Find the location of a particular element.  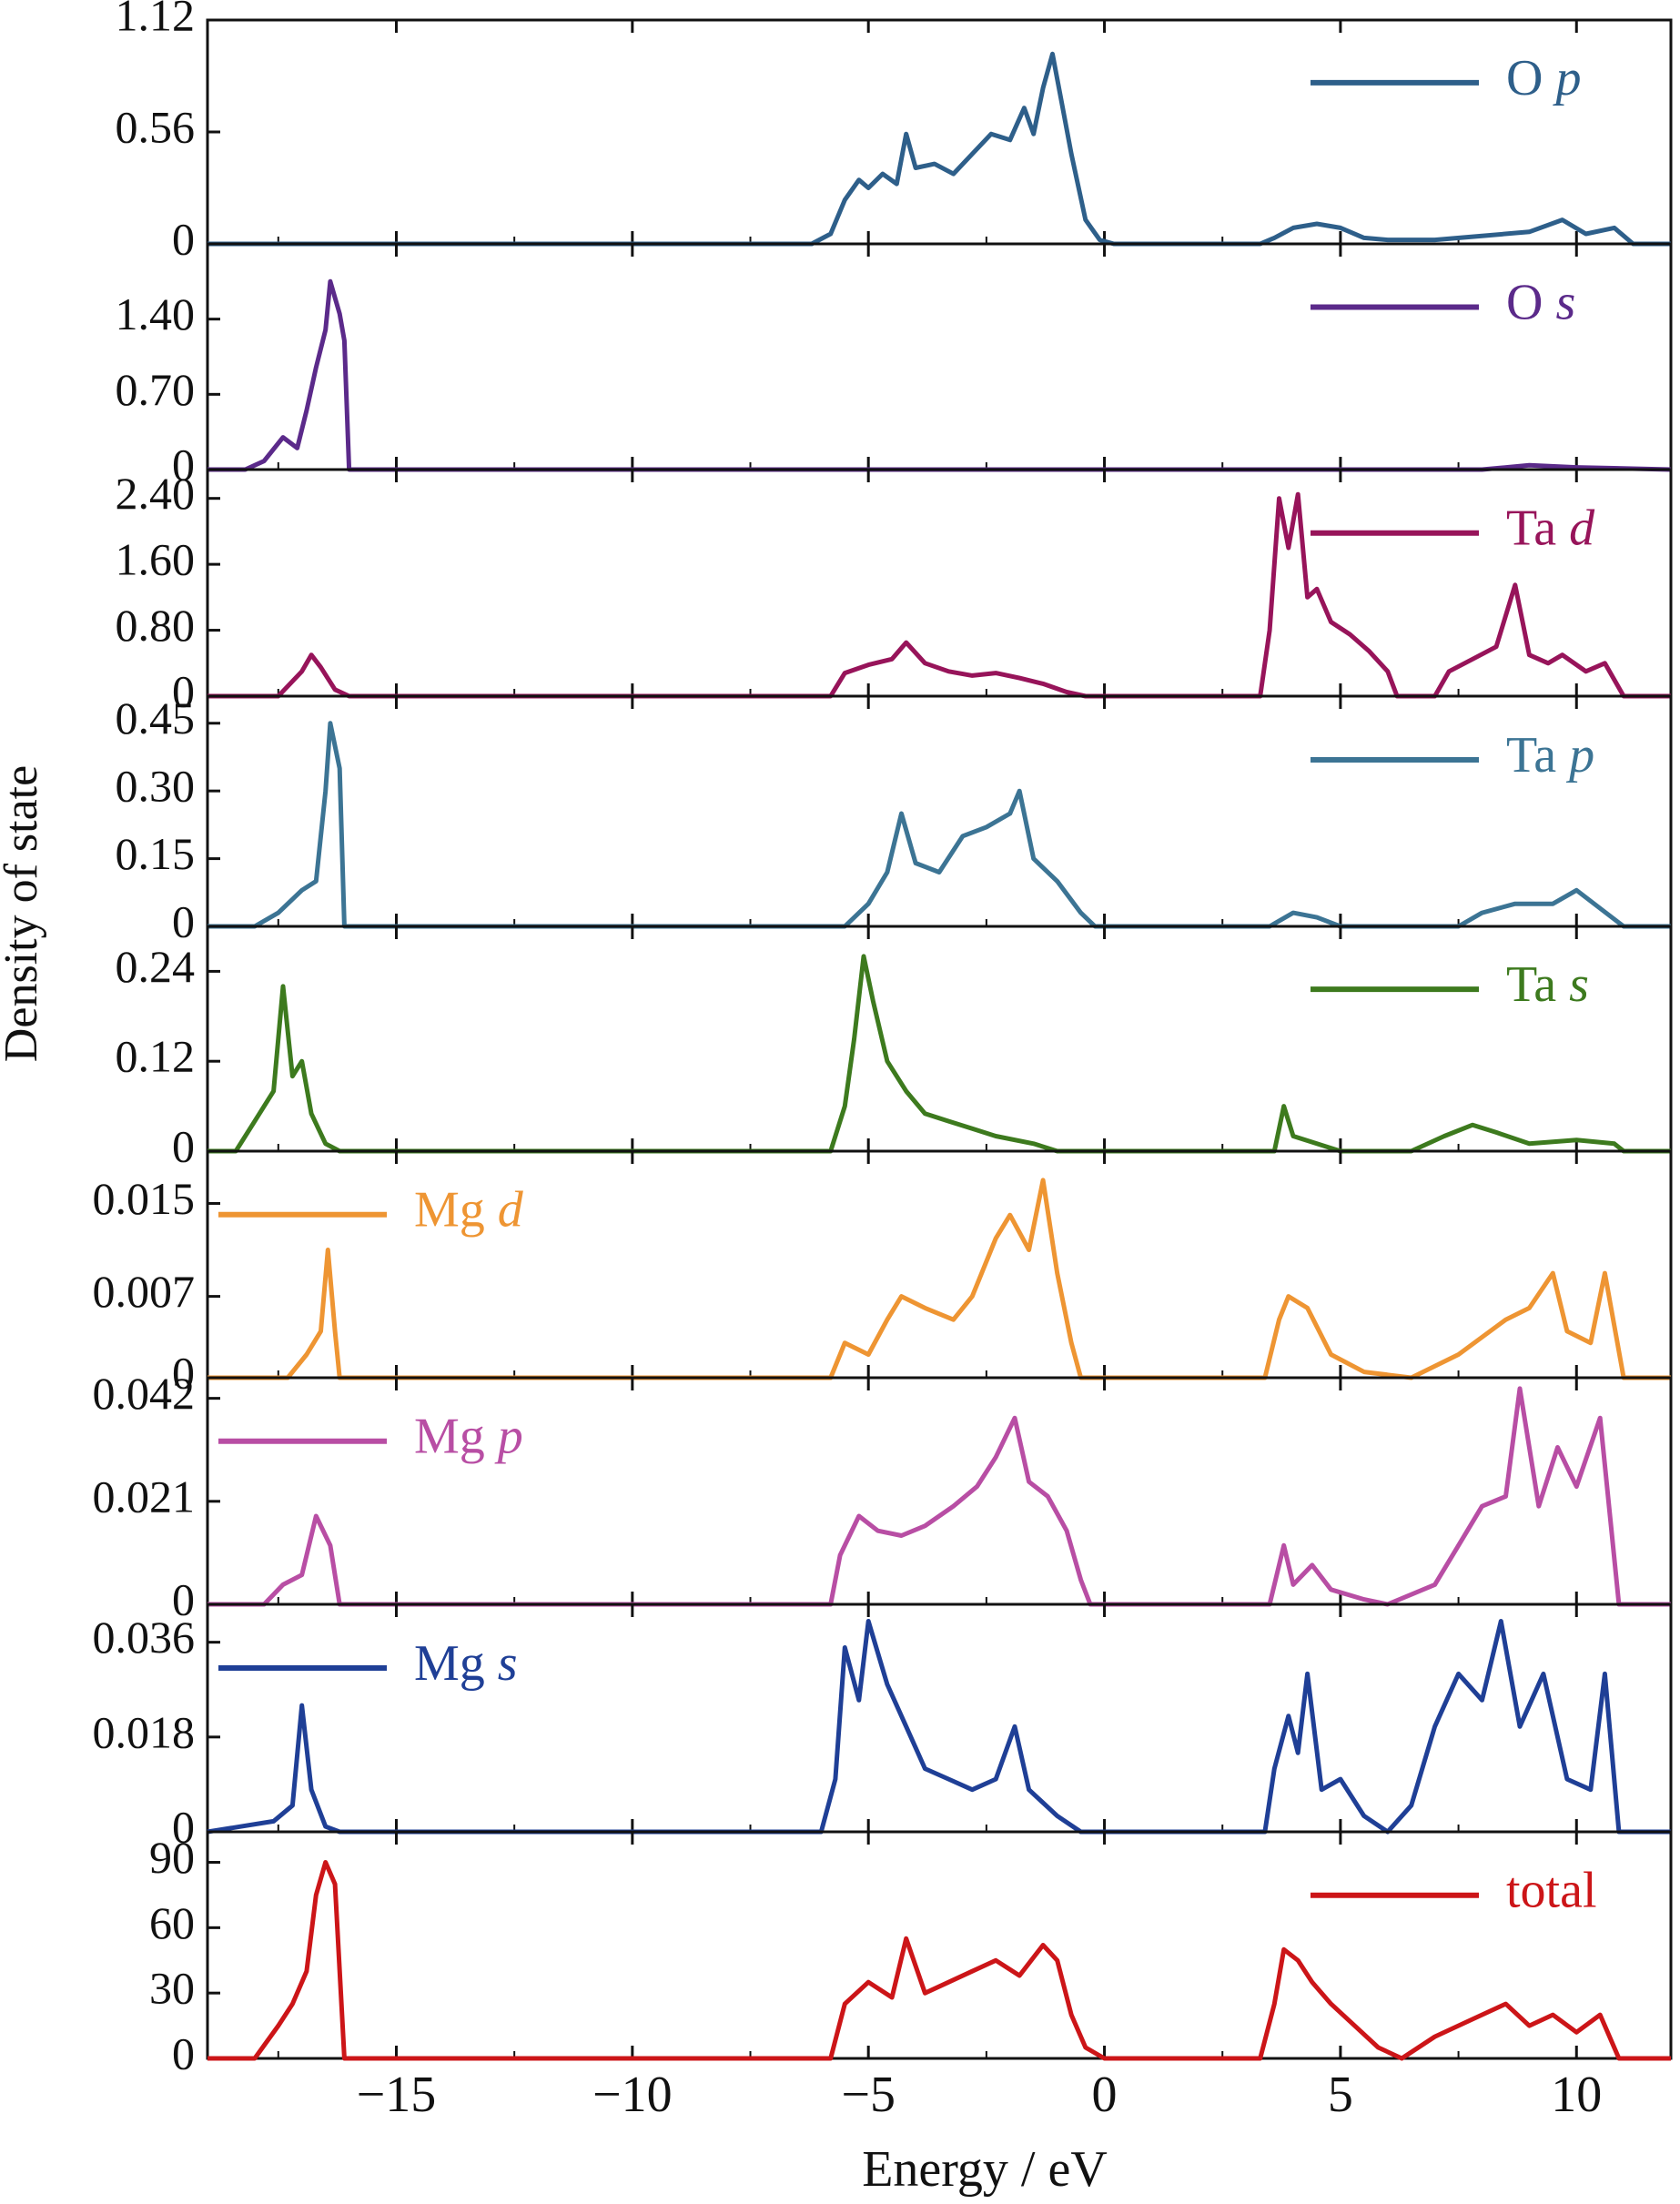

legend-ta-p: Ta p is located at coordinates (1452, 755).